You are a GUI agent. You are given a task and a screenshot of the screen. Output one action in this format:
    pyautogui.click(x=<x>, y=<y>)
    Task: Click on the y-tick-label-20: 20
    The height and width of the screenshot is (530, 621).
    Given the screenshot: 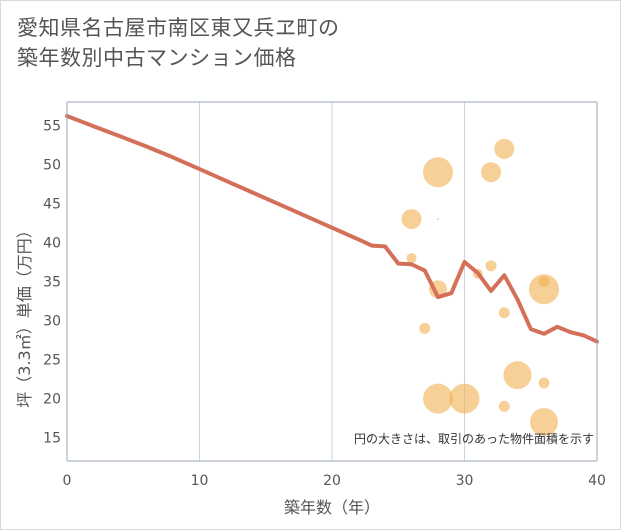 What is the action you would take?
    pyautogui.click(x=52, y=400)
    